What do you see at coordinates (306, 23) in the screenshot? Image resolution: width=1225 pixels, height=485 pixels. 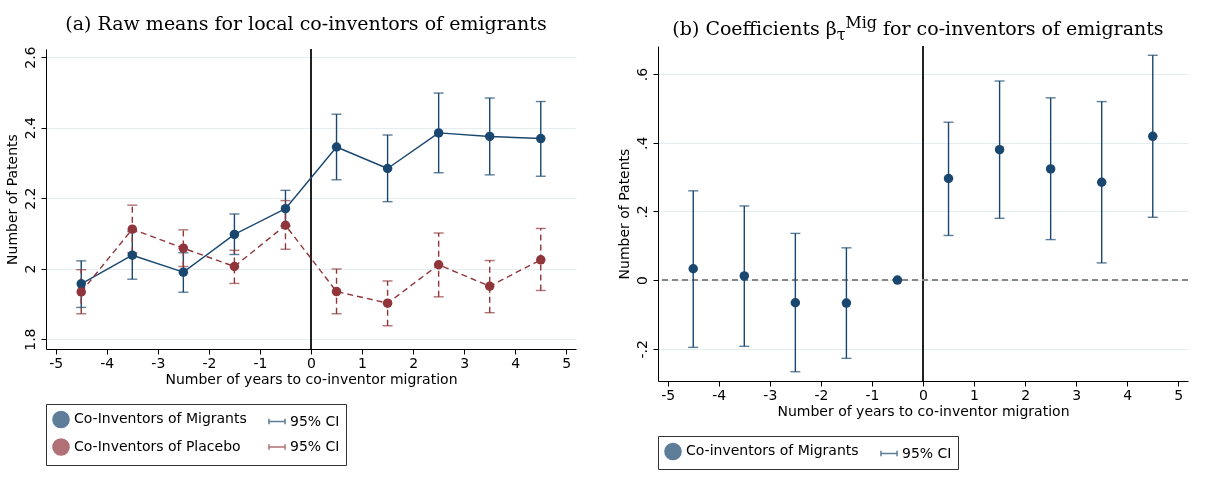 I see `chart-title: (a) Raw means for local co-inventors of emigrants` at bounding box center [306, 23].